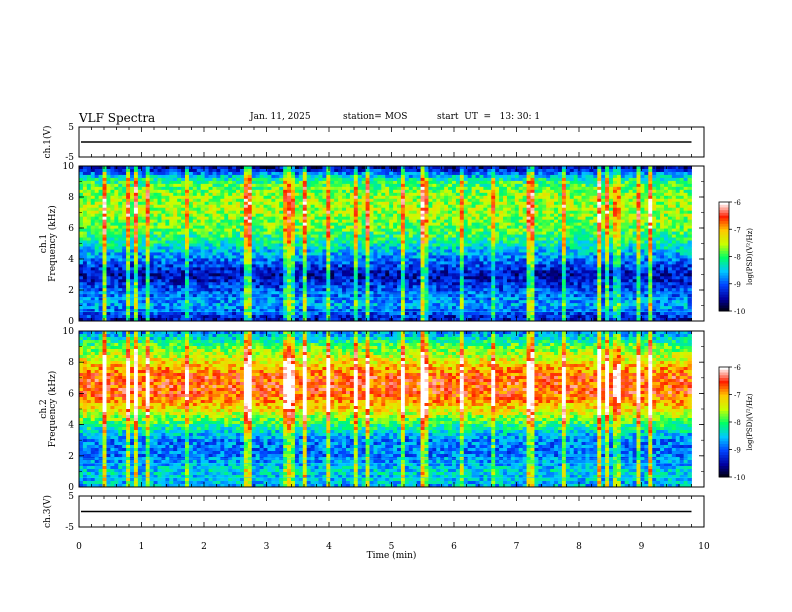  I want to click on ch1-spectrogram-colorbar-tick: -9, so click(737, 285).